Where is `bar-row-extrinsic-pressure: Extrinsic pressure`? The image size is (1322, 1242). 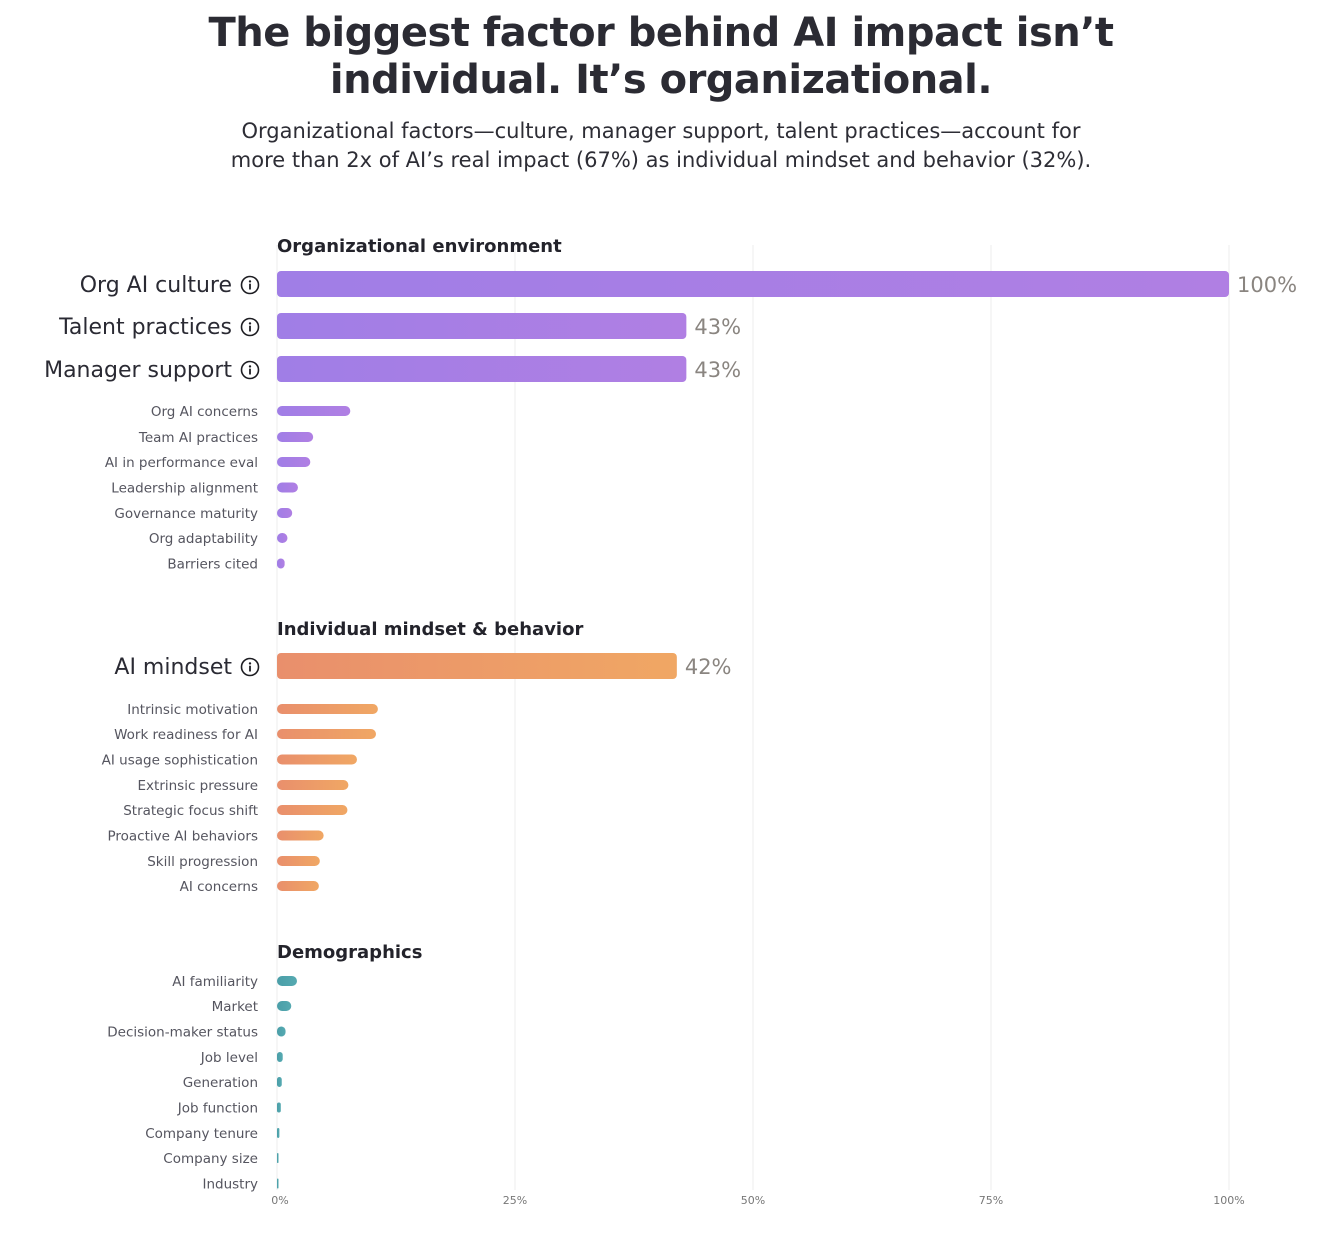
bar-row-extrinsic-pressure: Extrinsic pressure is located at coordinates (243, 786).